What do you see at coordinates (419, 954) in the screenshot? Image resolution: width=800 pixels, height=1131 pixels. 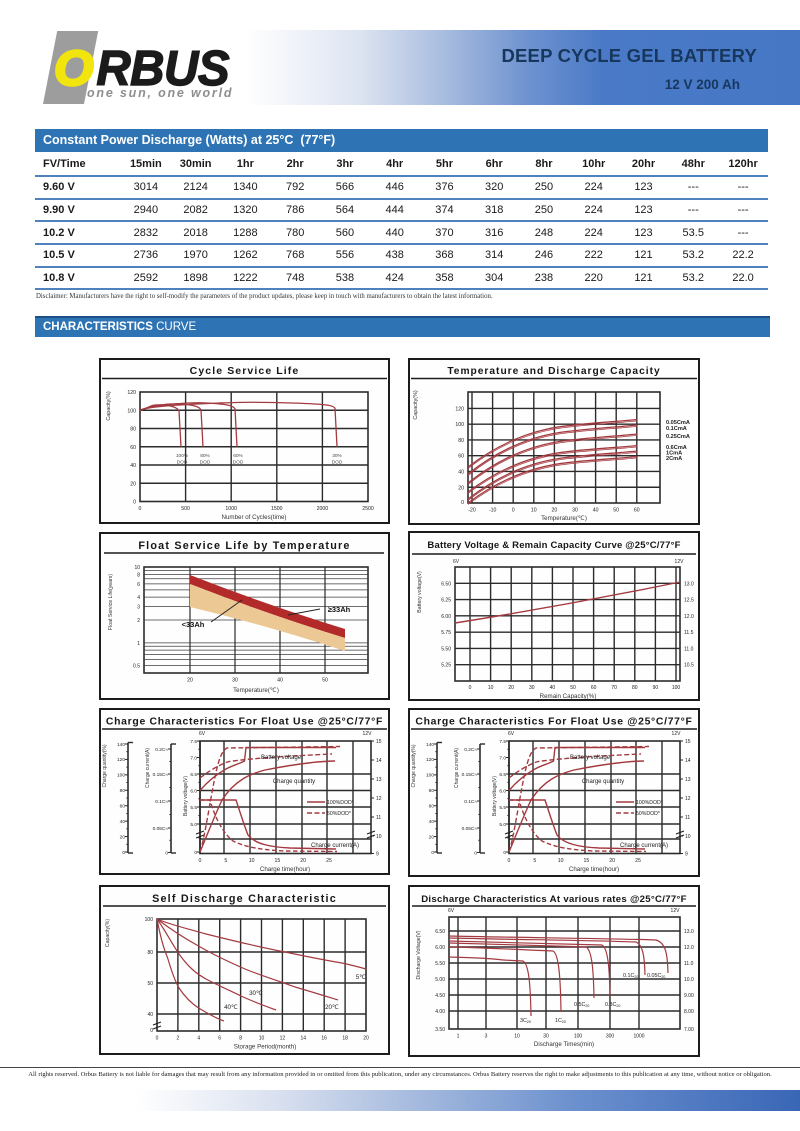 I see `svg-text: Discharge Voltage(V)` at bounding box center [419, 954].